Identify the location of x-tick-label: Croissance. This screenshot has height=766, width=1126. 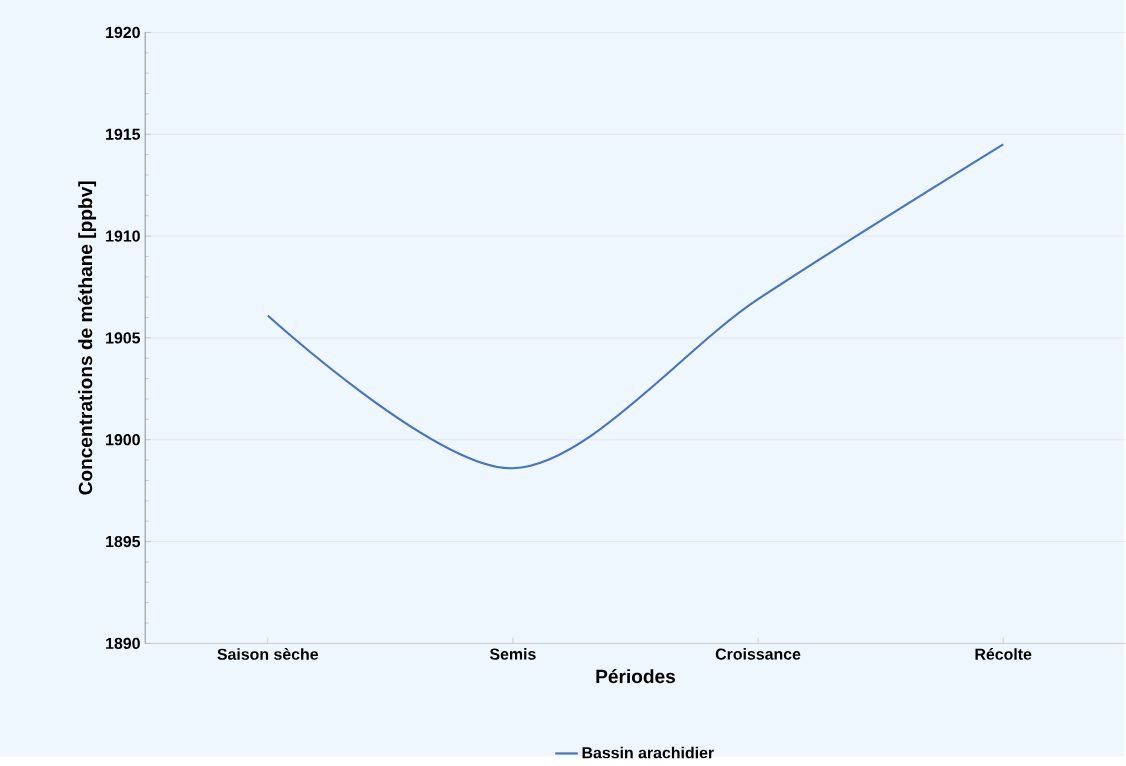
(758, 654).